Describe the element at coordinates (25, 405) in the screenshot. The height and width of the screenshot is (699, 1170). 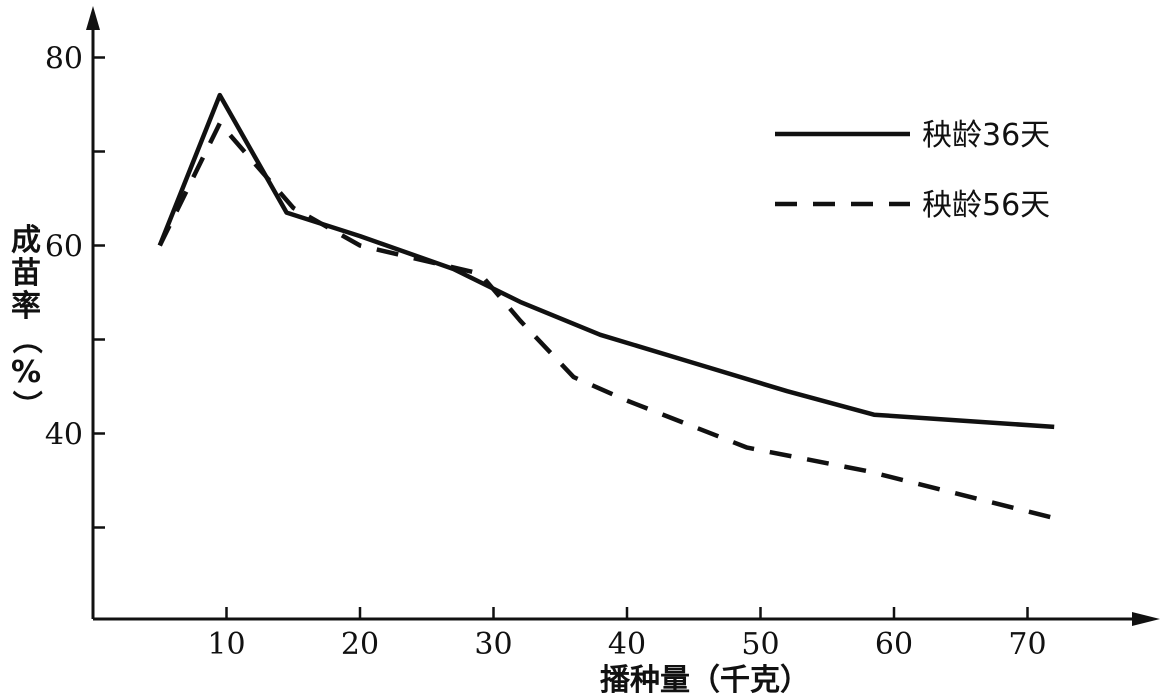
I see `y-axis-title-char: ）` at that location.